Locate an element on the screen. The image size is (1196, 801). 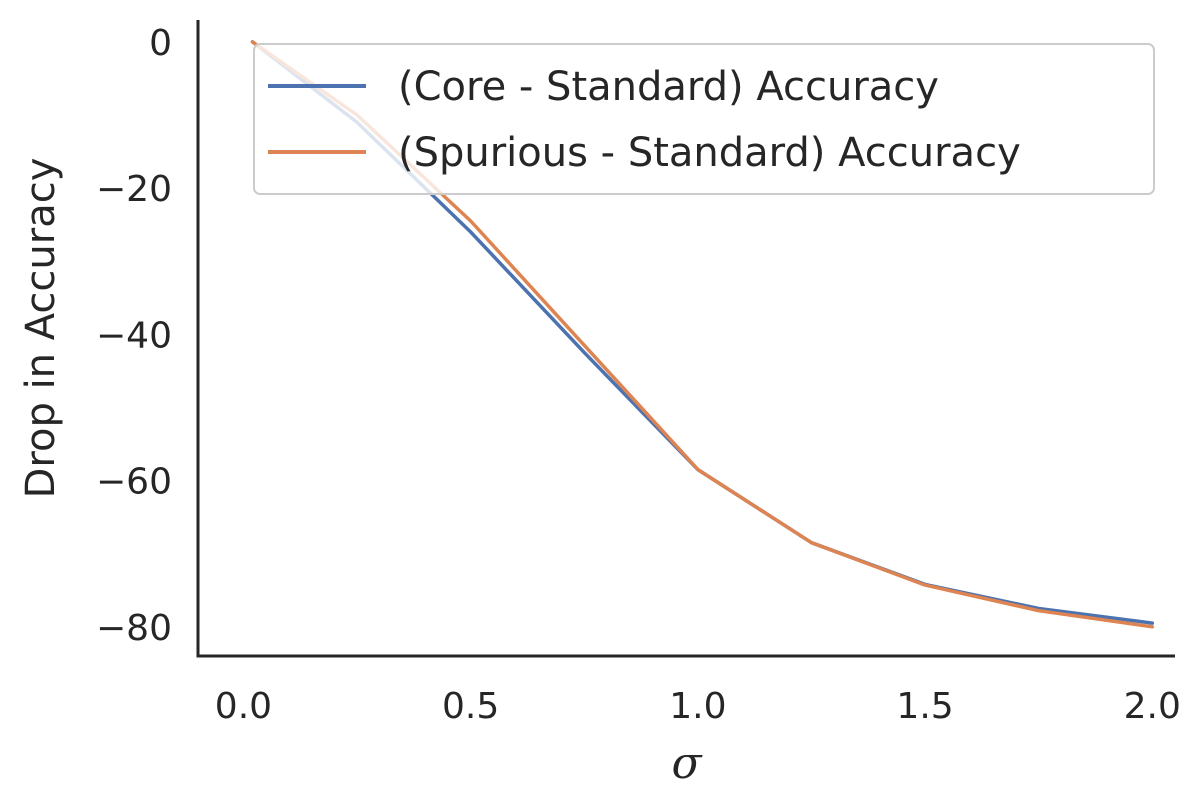
x-tick-label: 1.0 is located at coordinates (697, 706).